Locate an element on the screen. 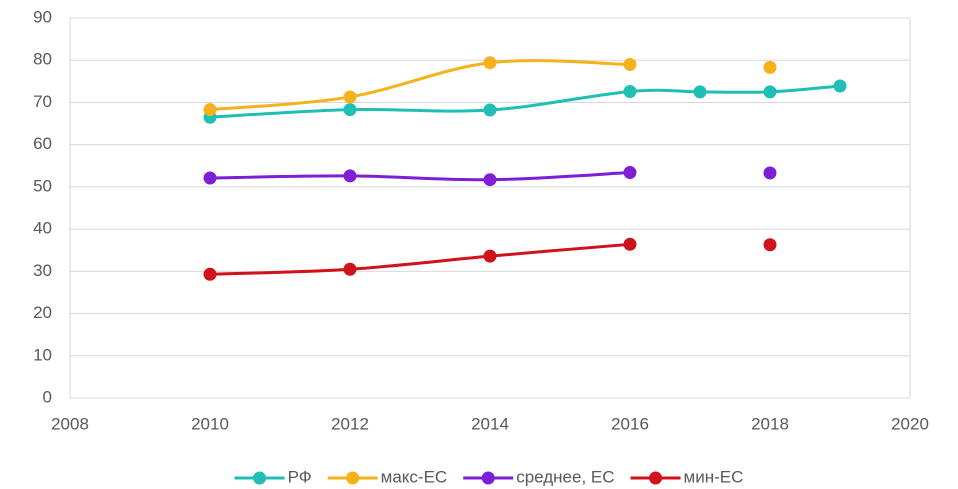  legend-label: среднее, ЕС is located at coordinates (565, 476).